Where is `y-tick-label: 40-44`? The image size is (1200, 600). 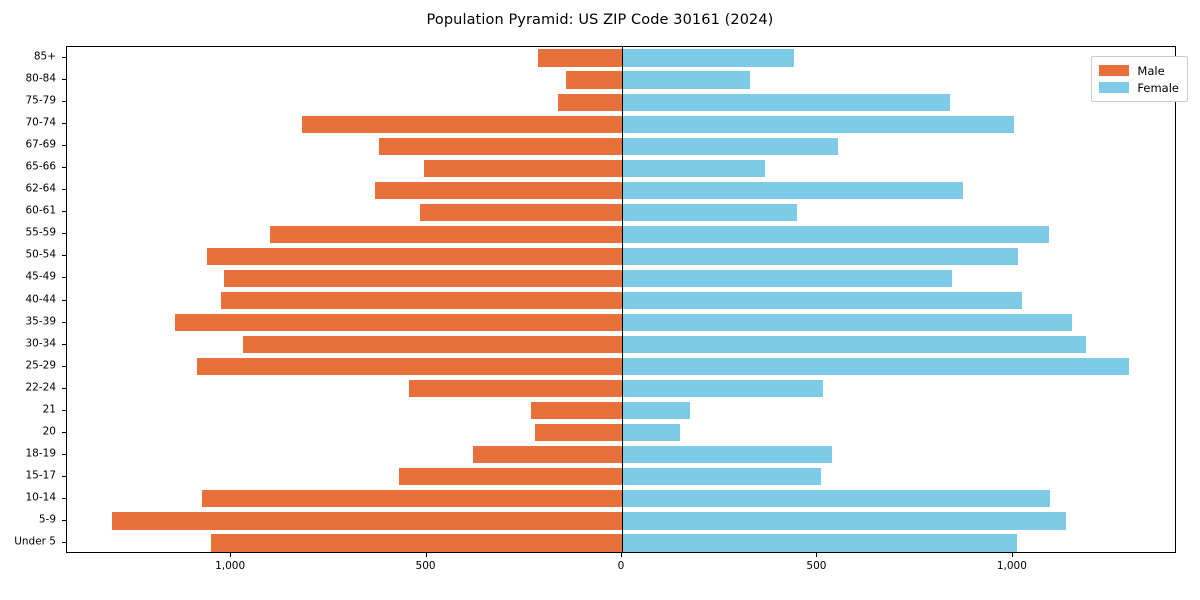
y-tick-label: 40-44 is located at coordinates (40, 299).